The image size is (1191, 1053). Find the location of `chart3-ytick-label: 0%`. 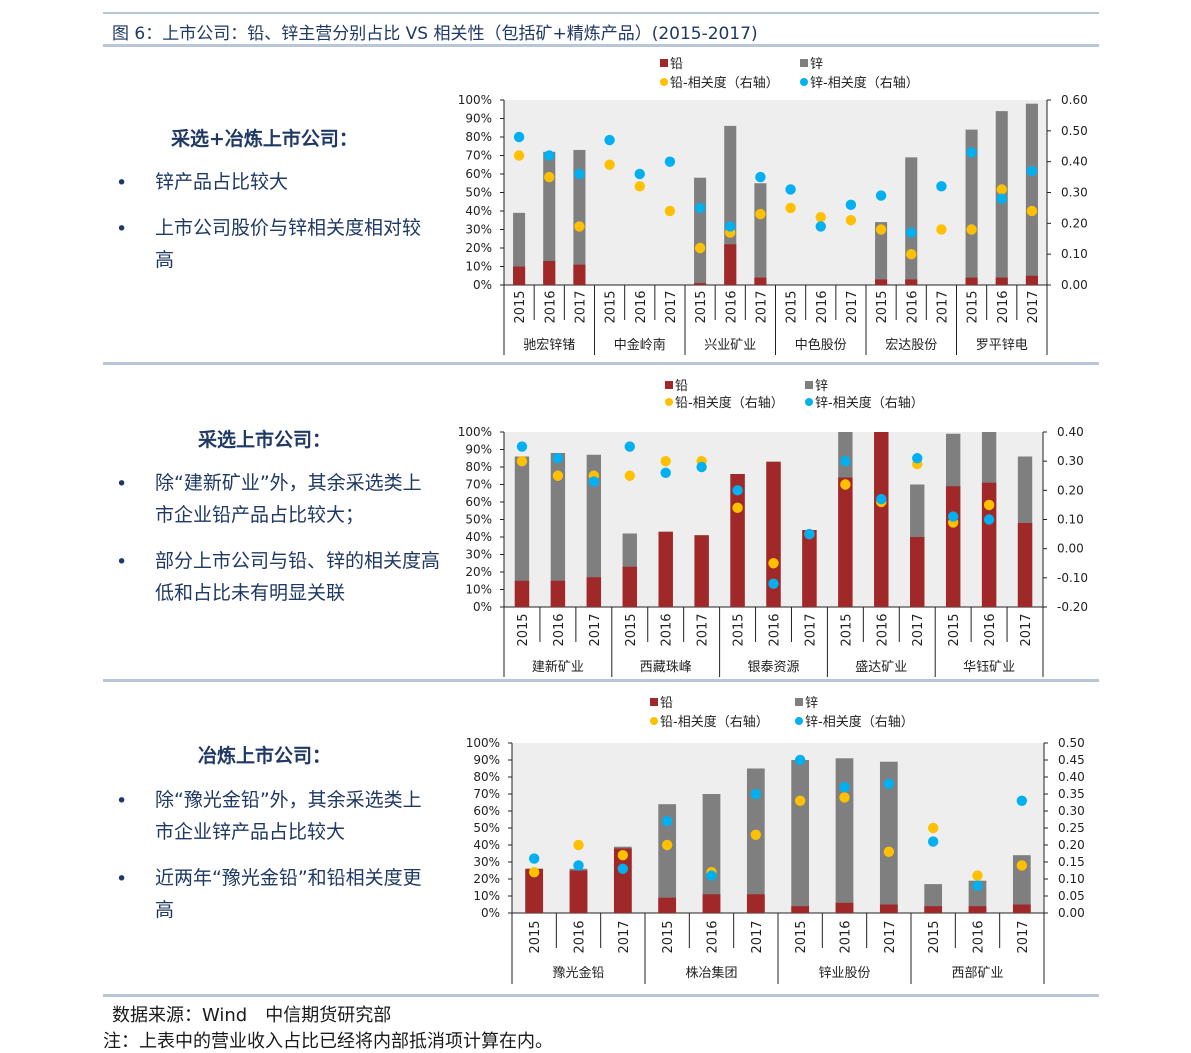

chart3-ytick-label: 0% is located at coordinates (490, 913).